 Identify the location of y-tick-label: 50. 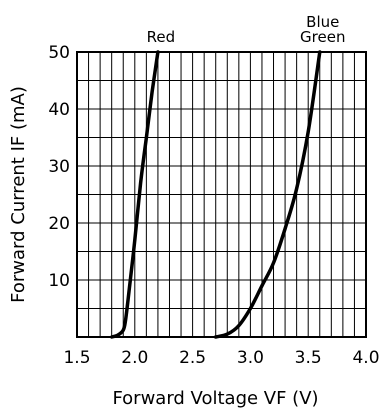
(59, 53).